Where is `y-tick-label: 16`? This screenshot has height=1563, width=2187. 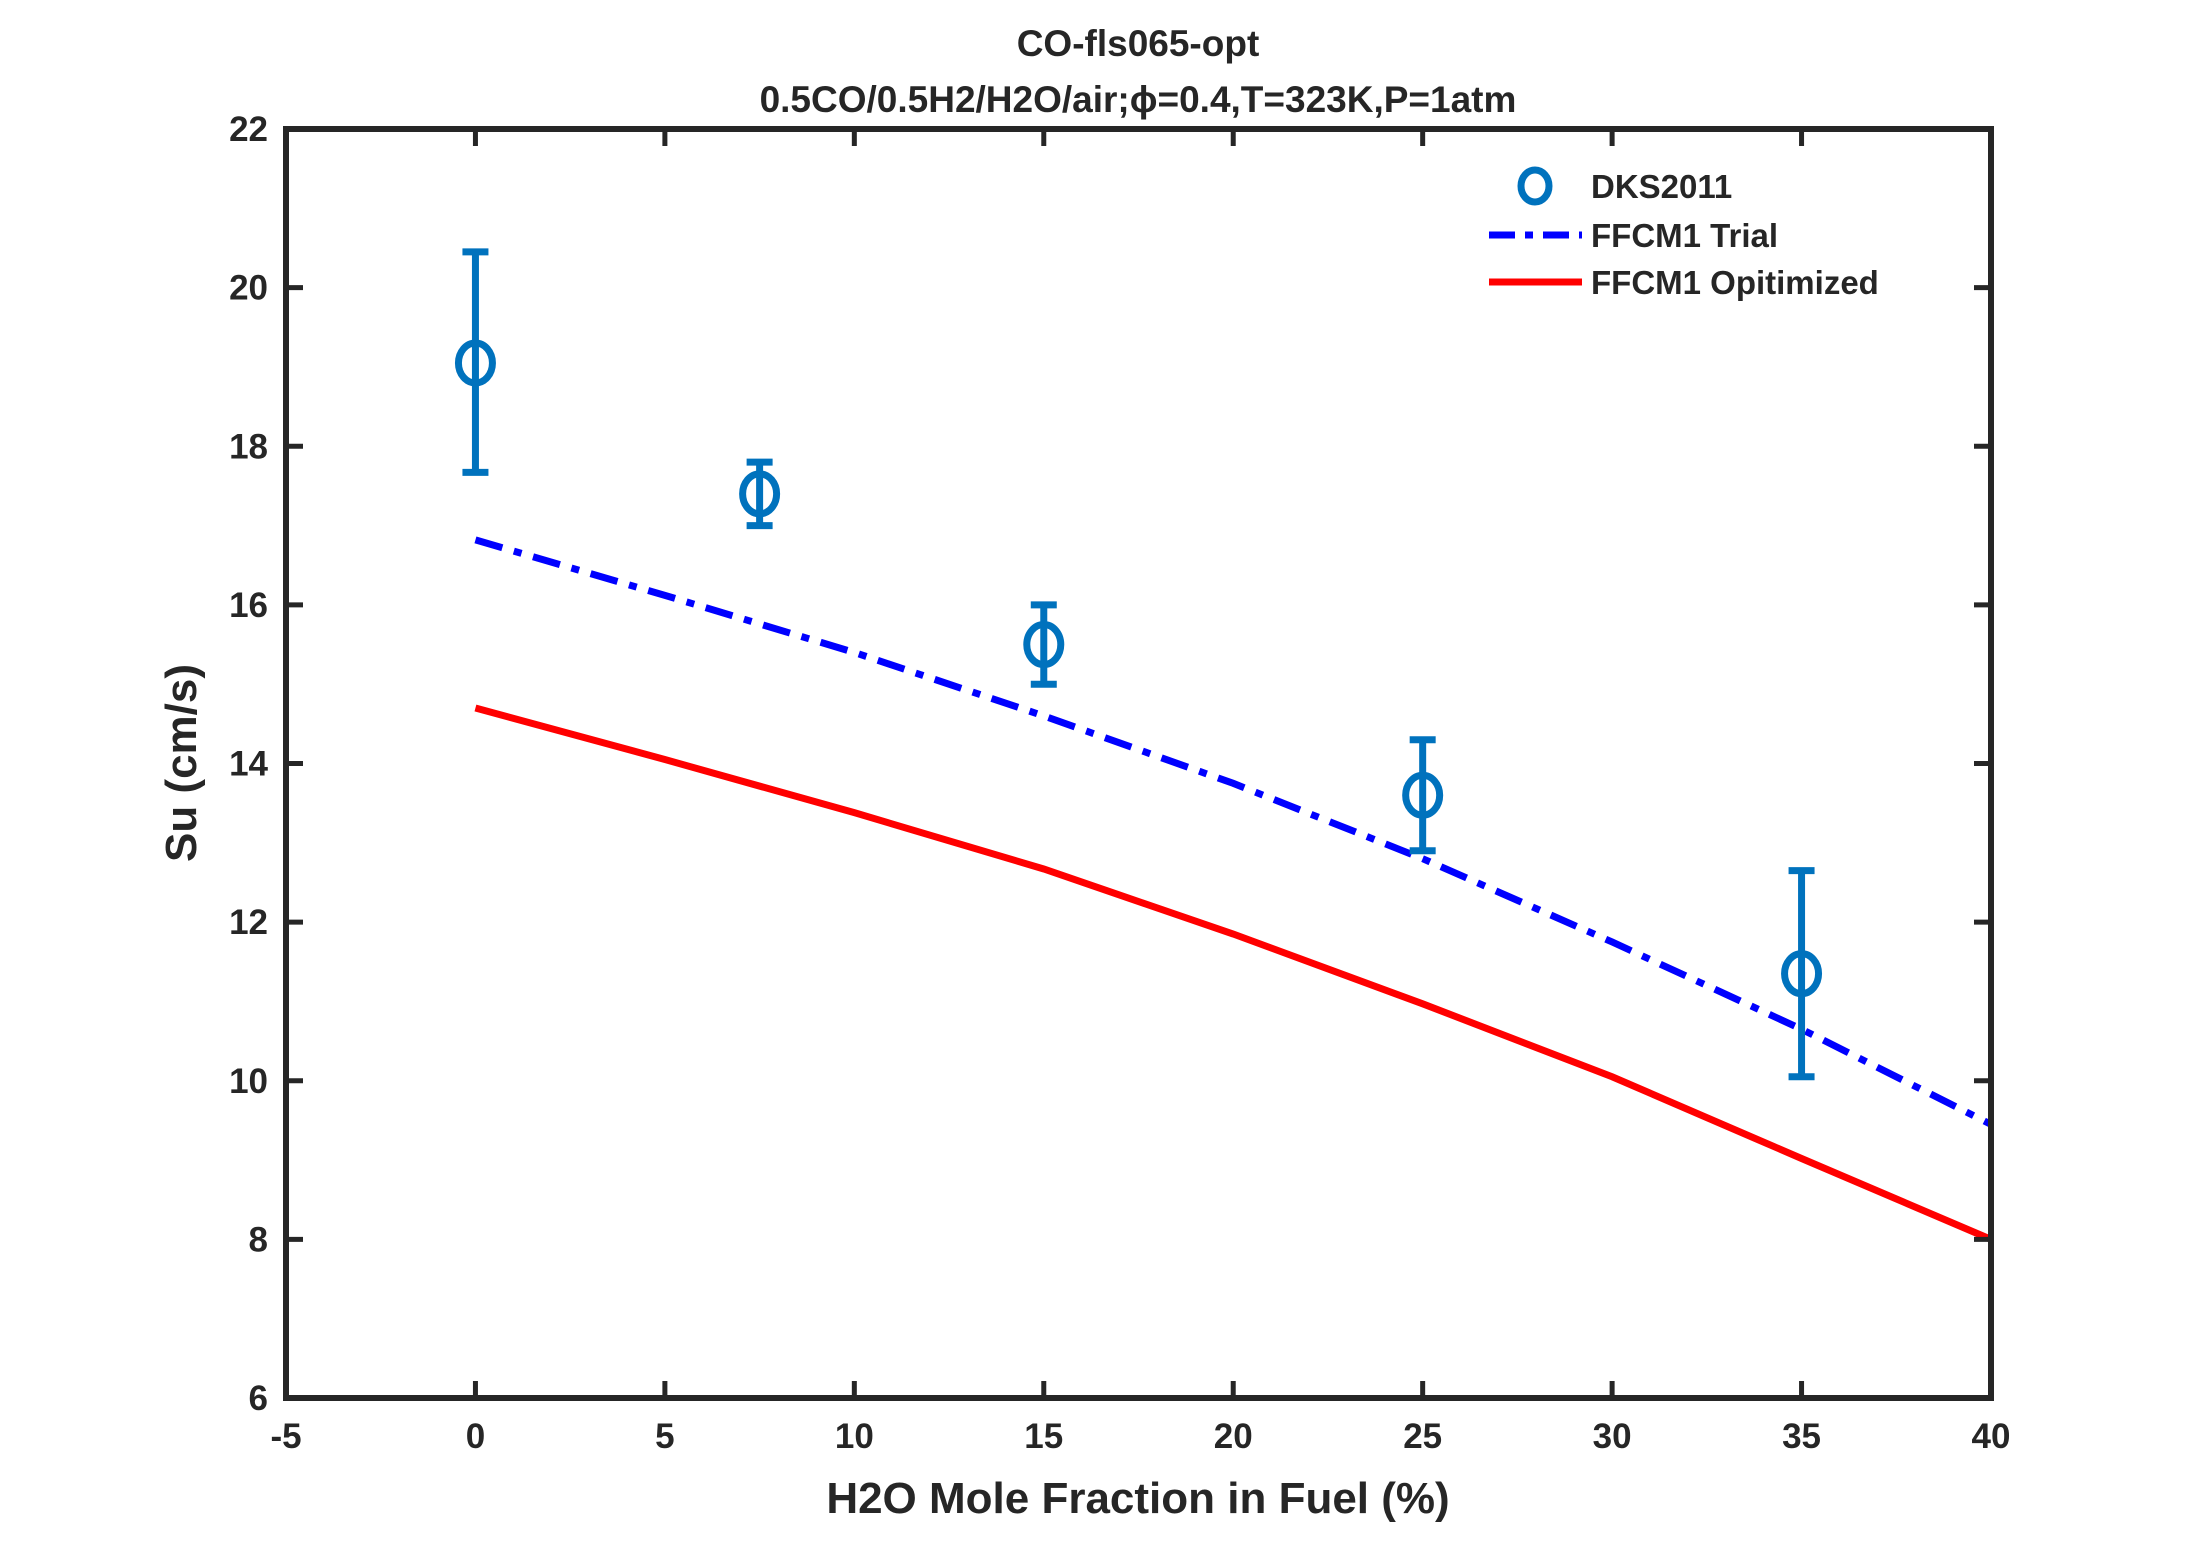 y-tick-label: 16 is located at coordinates (248, 605).